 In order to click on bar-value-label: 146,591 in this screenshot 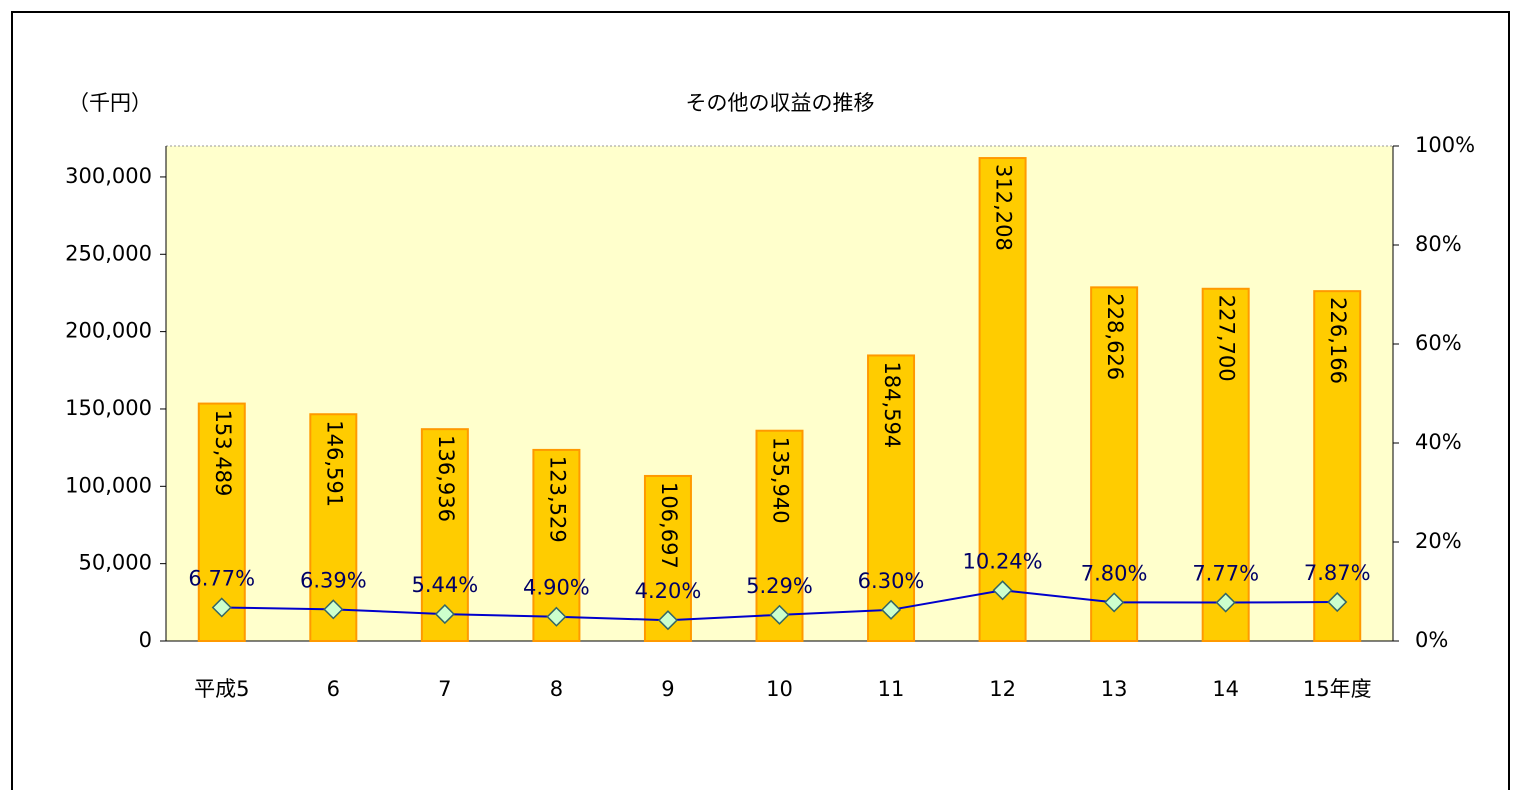, I will do `click(334, 463)`.